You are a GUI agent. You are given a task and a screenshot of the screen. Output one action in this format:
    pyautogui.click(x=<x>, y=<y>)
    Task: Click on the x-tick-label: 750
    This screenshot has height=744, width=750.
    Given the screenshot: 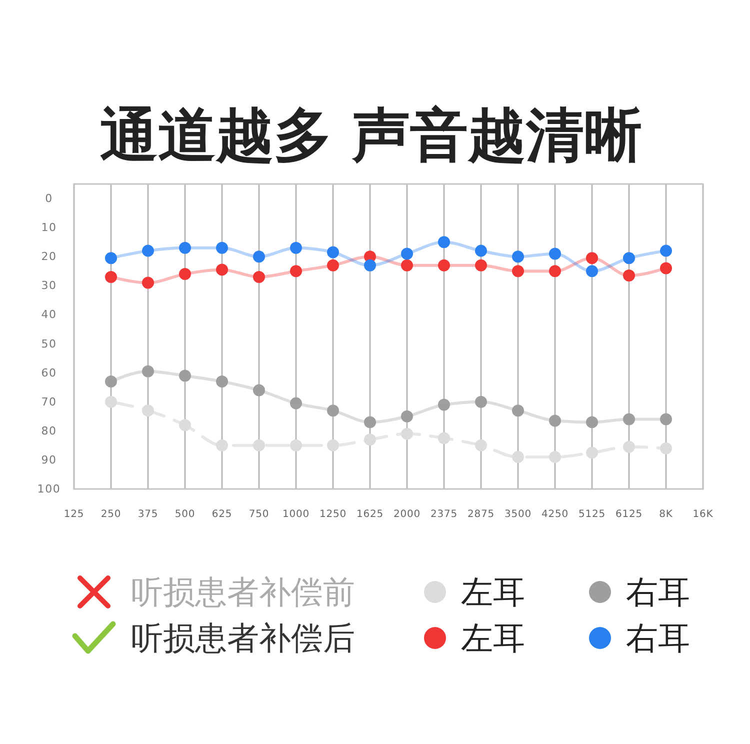 What is the action you would take?
    pyautogui.click(x=259, y=514)
    